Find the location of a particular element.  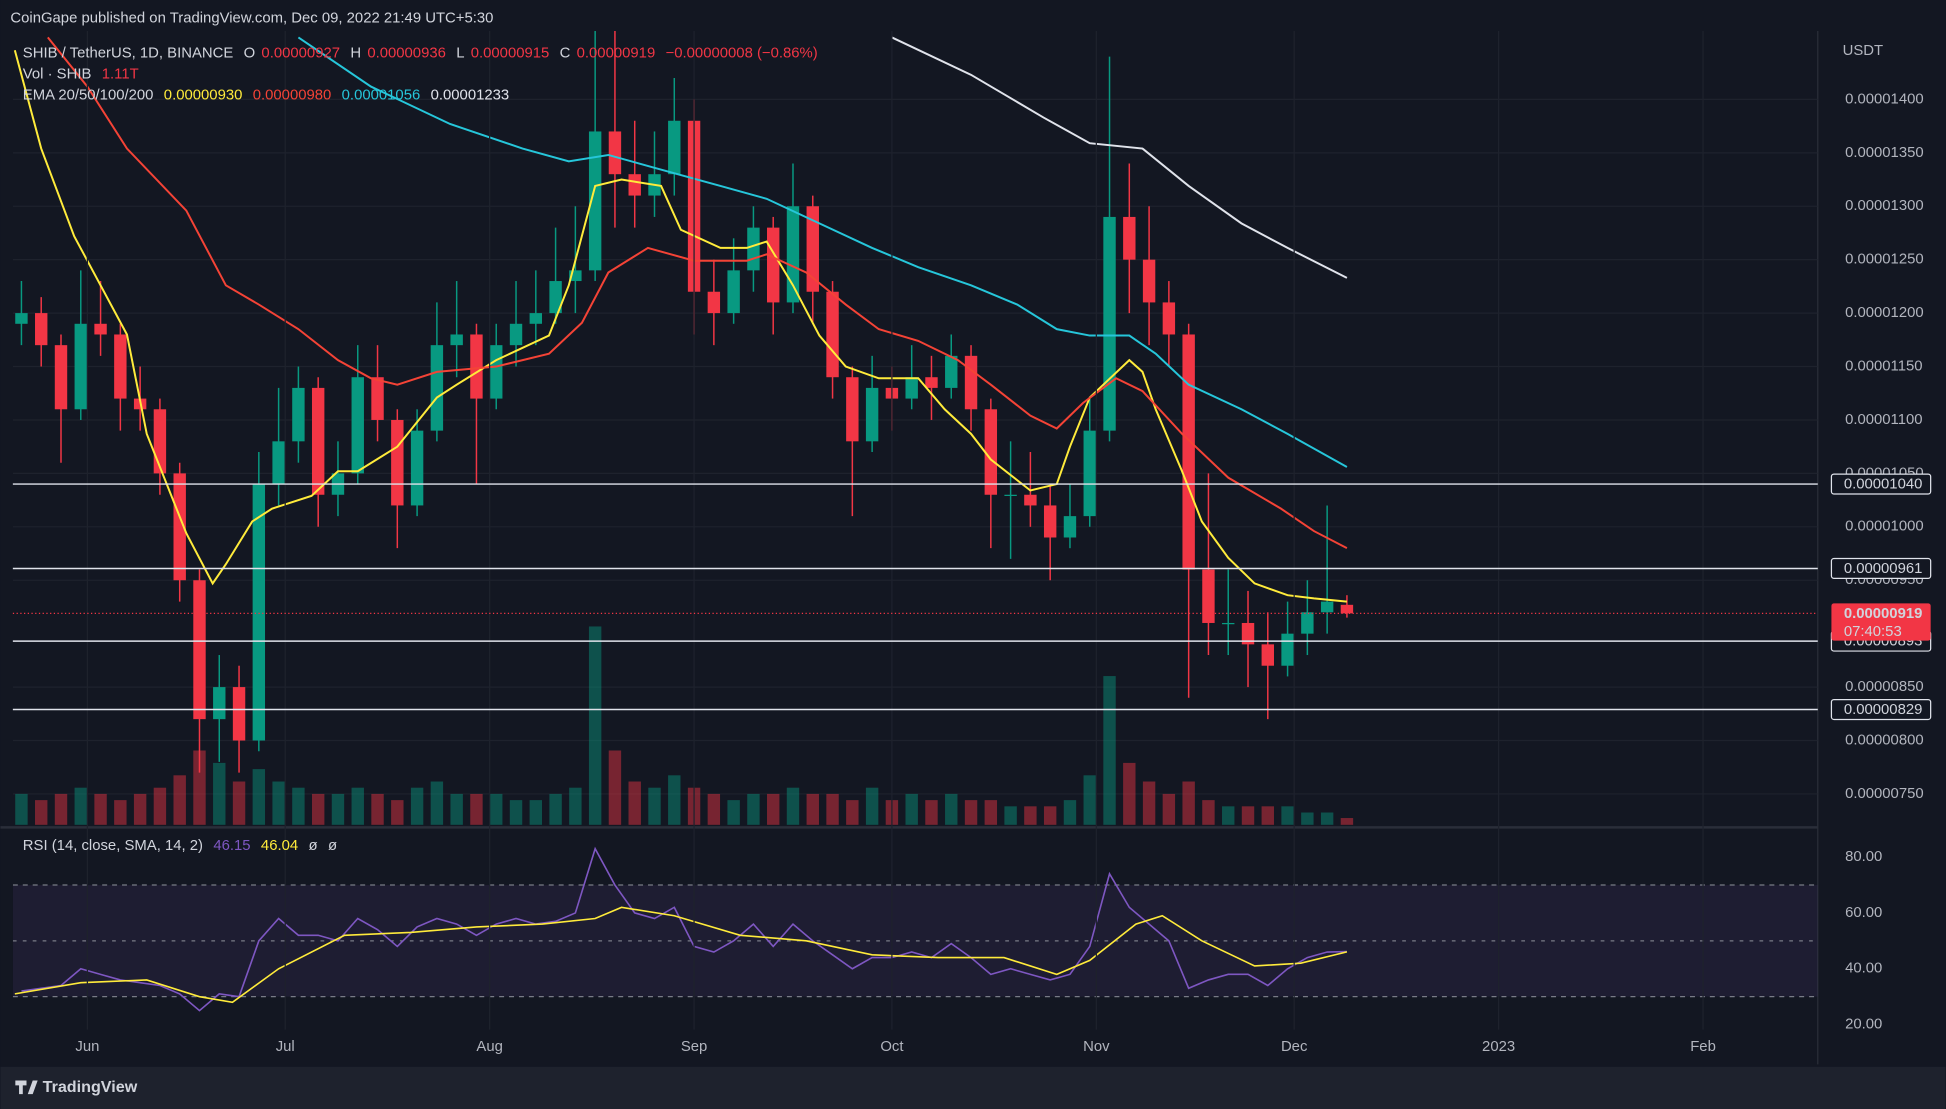

last-price-box is located at coordinates (1881, 622).